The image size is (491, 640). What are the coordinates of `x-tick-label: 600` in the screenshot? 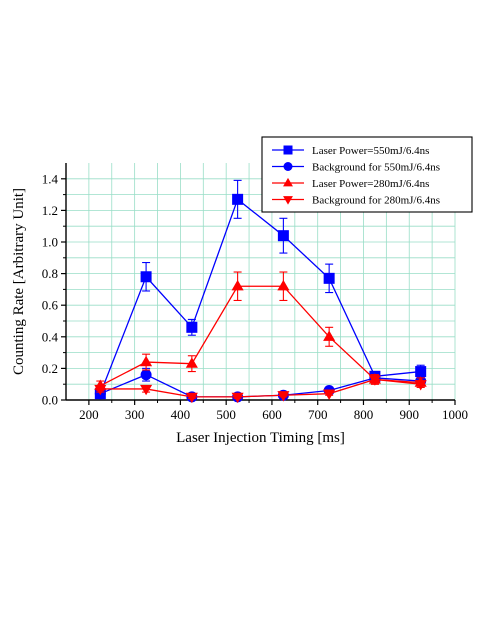 It's located at (272, 414).